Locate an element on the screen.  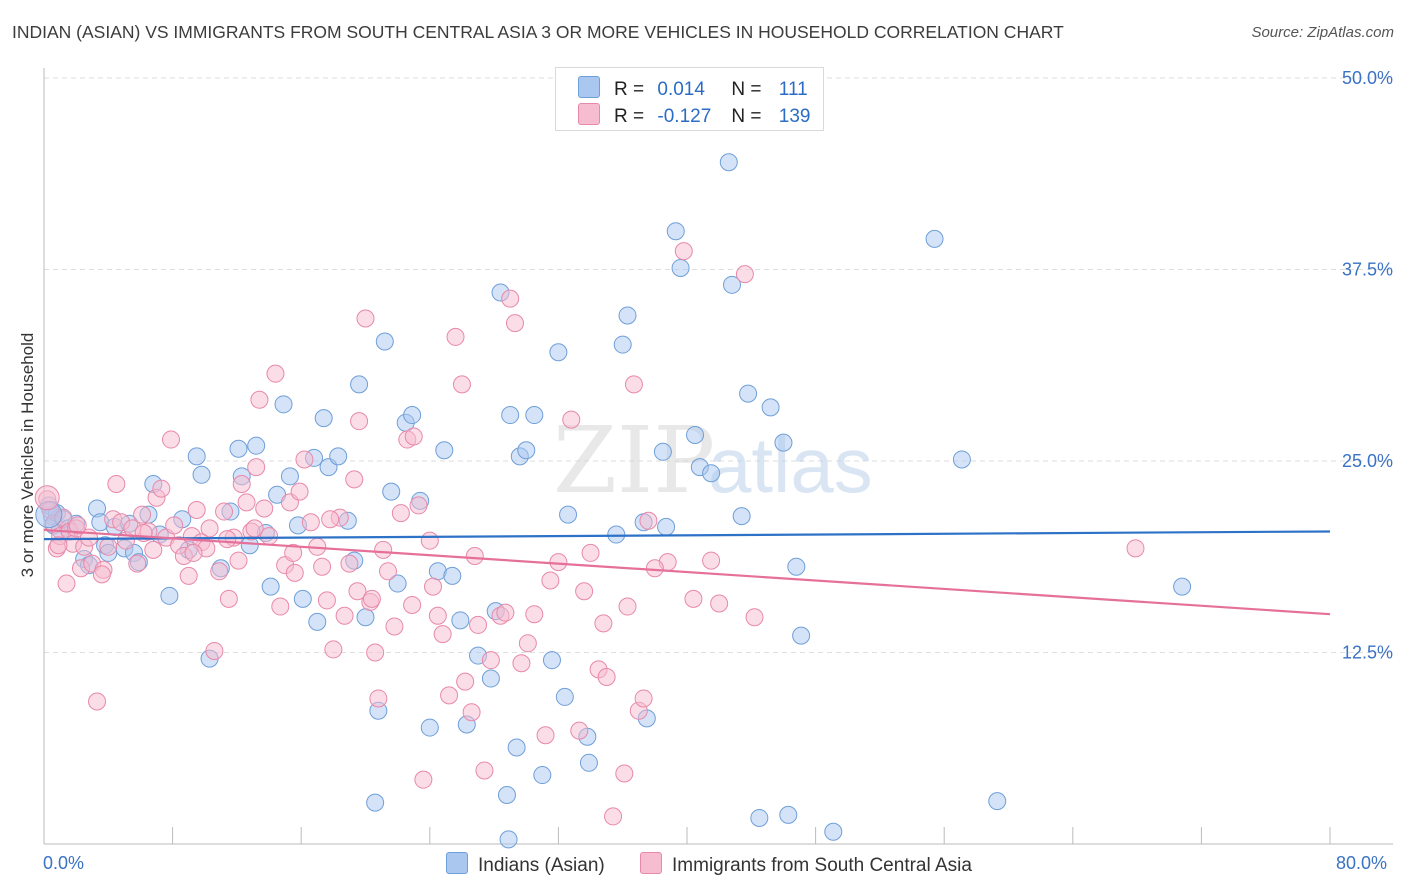
trend-line-immigrants is located at coordinates (687, 572).